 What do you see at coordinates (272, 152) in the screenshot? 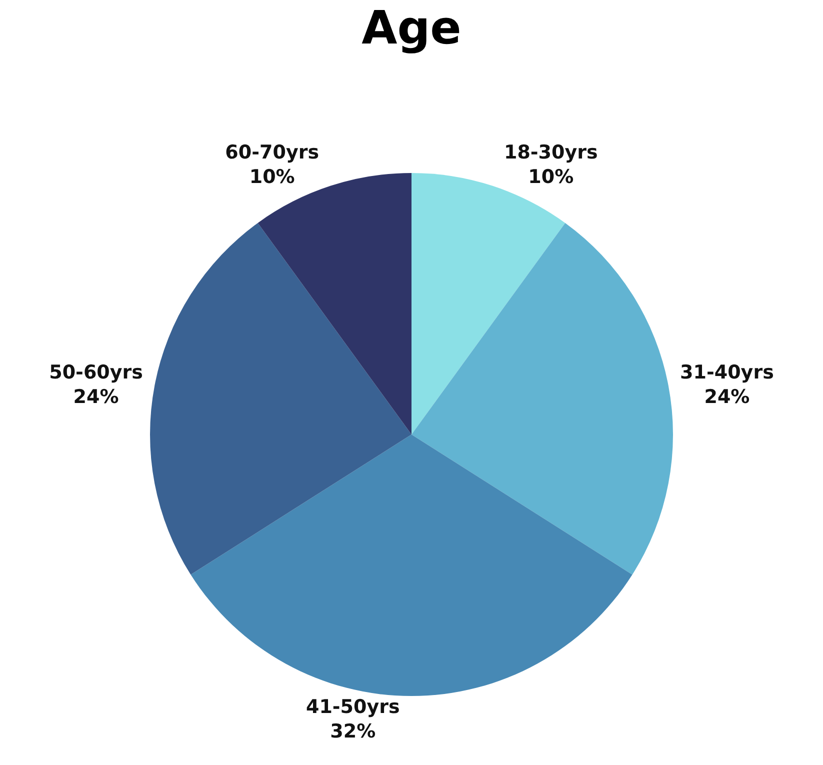
I see `slice-label: 60-70yrs` at bounding box center [272, 152].